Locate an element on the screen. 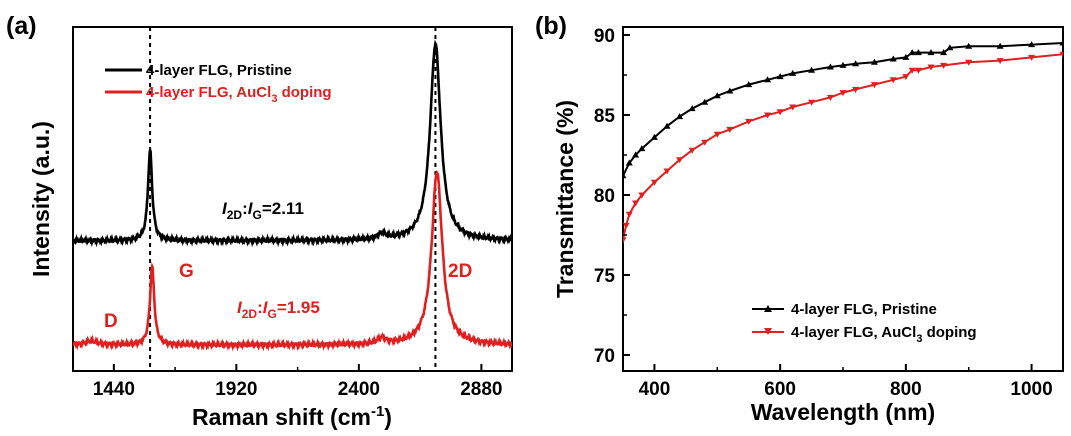 This screenshot has height=436, width=1071. legend-label-doped-a: 4-layer FLG, AuCl3 doping is located at coordinates (239, 94).